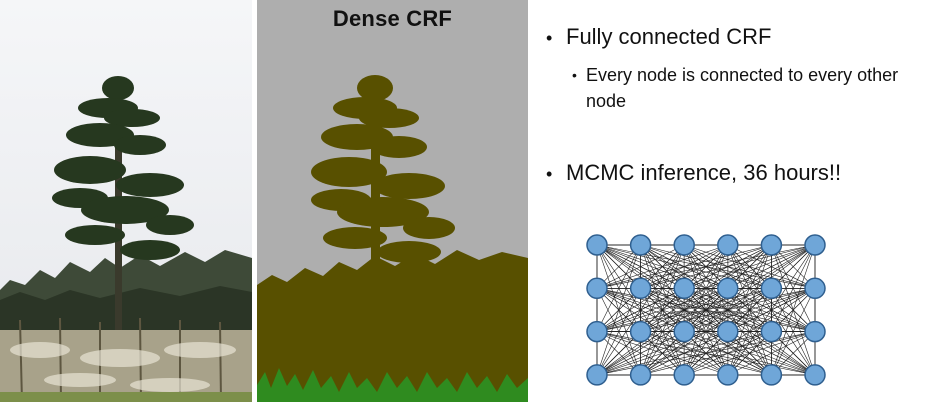 This screenshot has height=402, width=931. I want to click on bullet-text: Fully connected CRF, so click(669, 36).